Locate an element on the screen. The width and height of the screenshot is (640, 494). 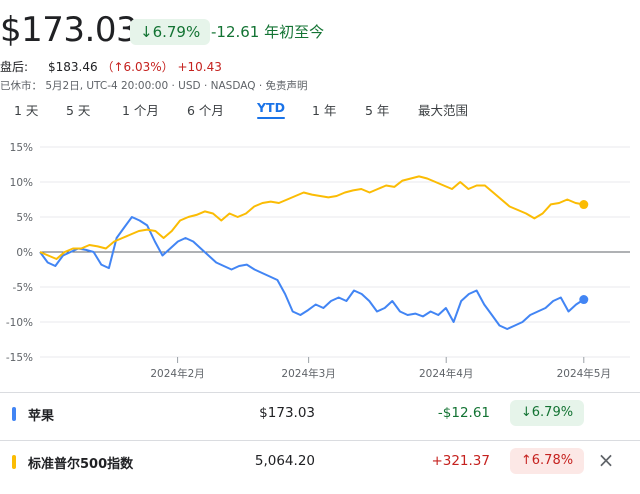
tab-5d: 5 天 is located at coordinates (78, 110).